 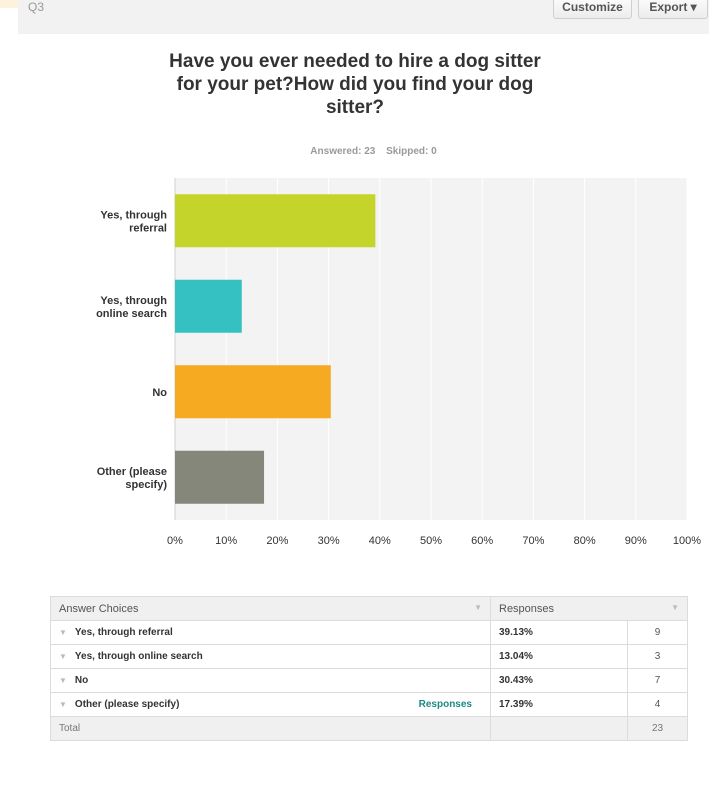 What do you see at coordinates (270, 632) in the screenshot?
I see `choice-cell: ▼ Yes, through referral` at bounding box center [270, 632].